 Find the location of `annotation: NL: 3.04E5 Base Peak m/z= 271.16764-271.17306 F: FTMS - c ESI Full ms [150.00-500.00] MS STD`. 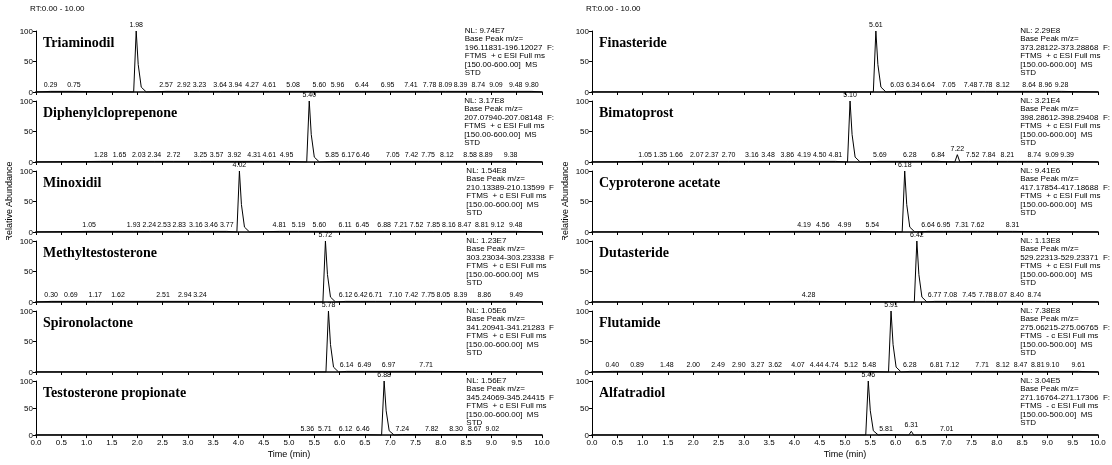

annotation: NL: 3.04E5 Base Peak m/z= 271.16764-271.17306 F: FTMS - c ESI Full ms [150.00-500.00] MS STD is located at coordinates (1065, 401).